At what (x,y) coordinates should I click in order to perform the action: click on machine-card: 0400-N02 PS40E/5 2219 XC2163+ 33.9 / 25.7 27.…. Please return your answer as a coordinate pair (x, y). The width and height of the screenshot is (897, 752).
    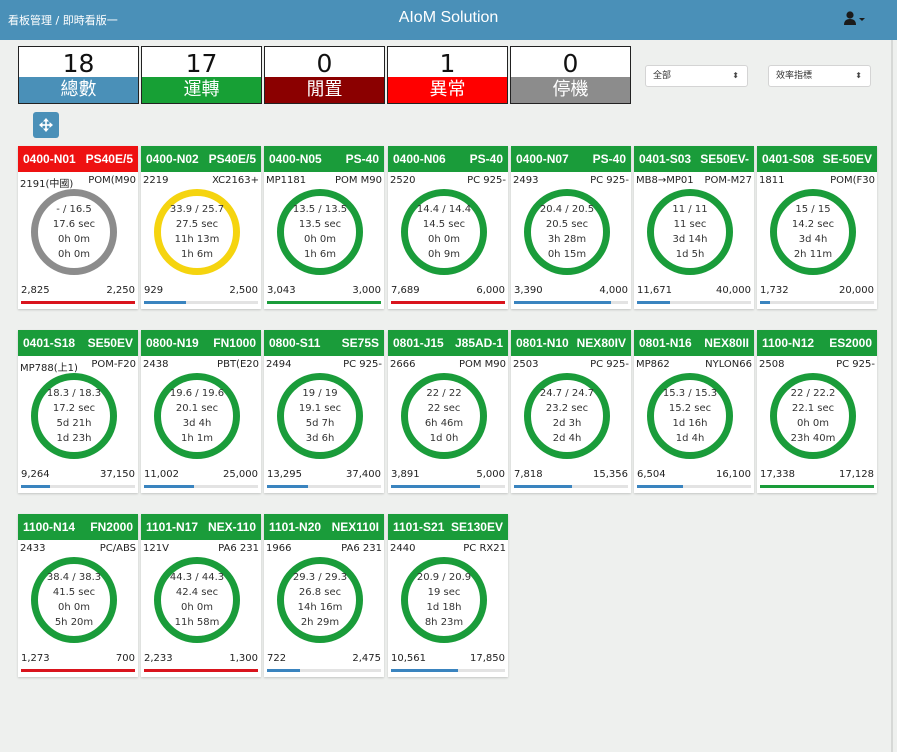
    Looking at the image, I should click on (201, 227).